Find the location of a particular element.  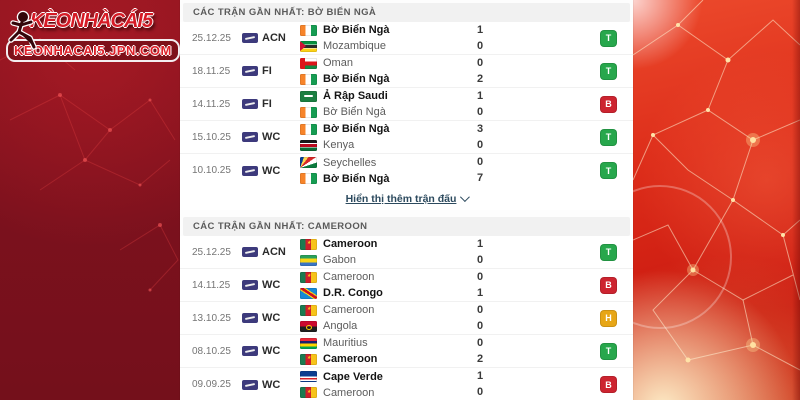

away-team-name: Kenya is located at coordinates (339, 145).